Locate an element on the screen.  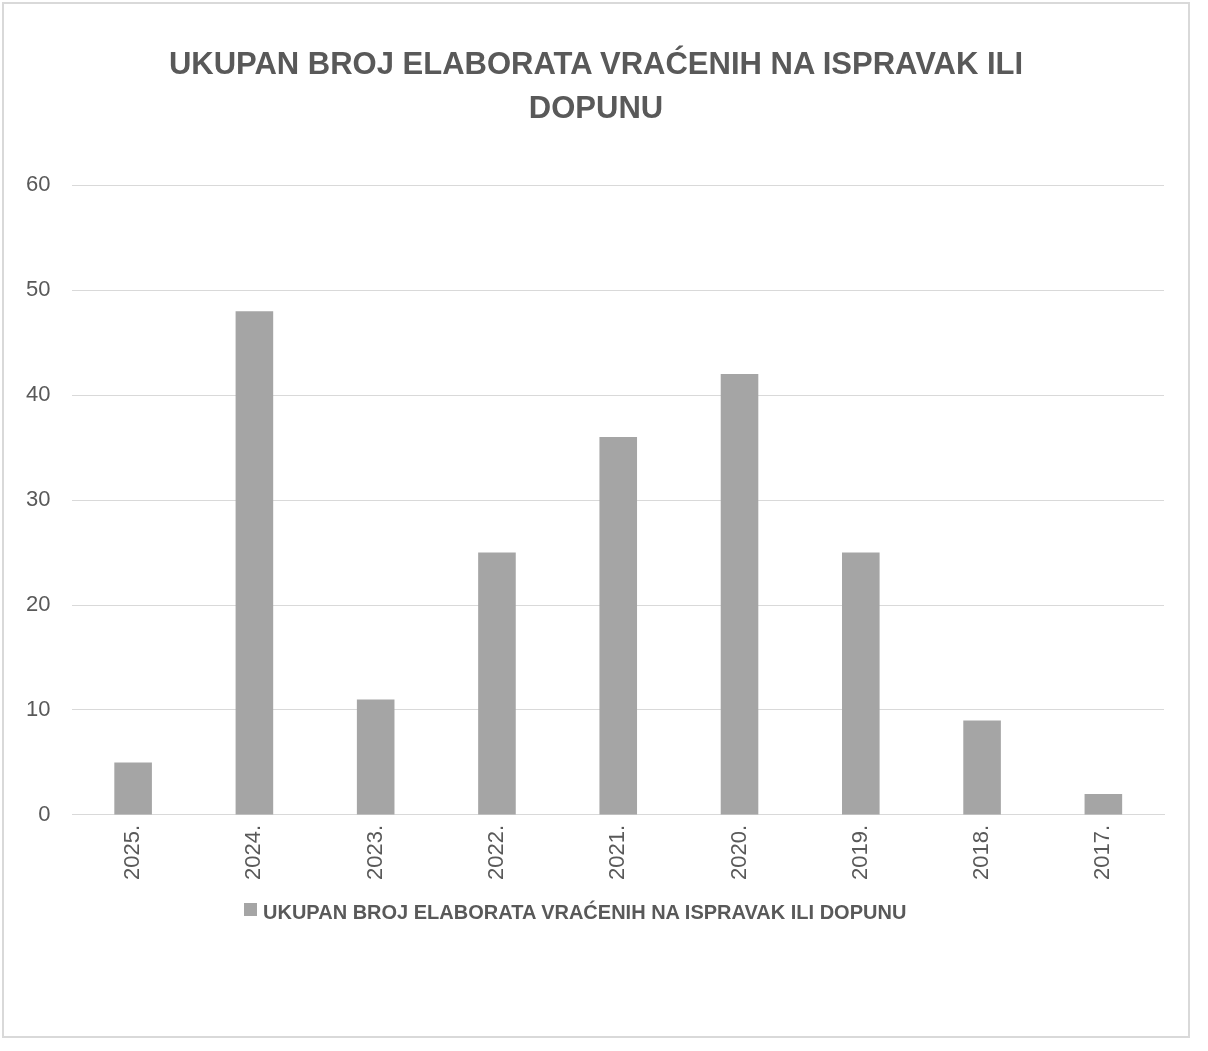
x-tick-label: 2023. is located at coordinates (374, 852).